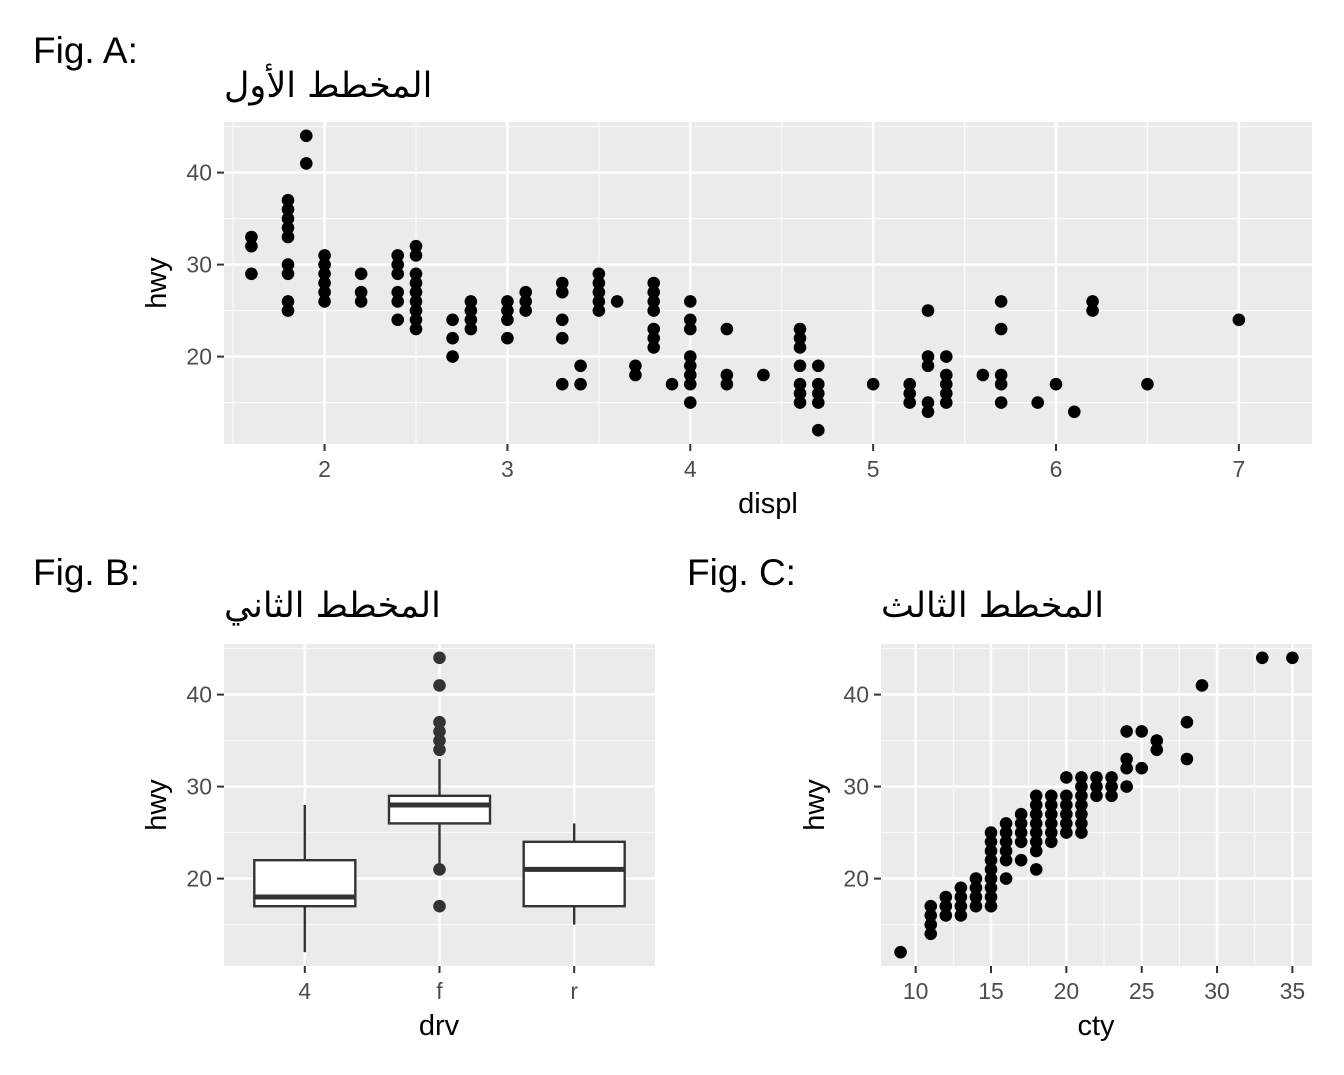 The height and width of the screenshot is (1075, 1344). What do you see at coordinates (439, 809) in the screenshot?
I see `interquartile-box` at bounding box center [439, 809].